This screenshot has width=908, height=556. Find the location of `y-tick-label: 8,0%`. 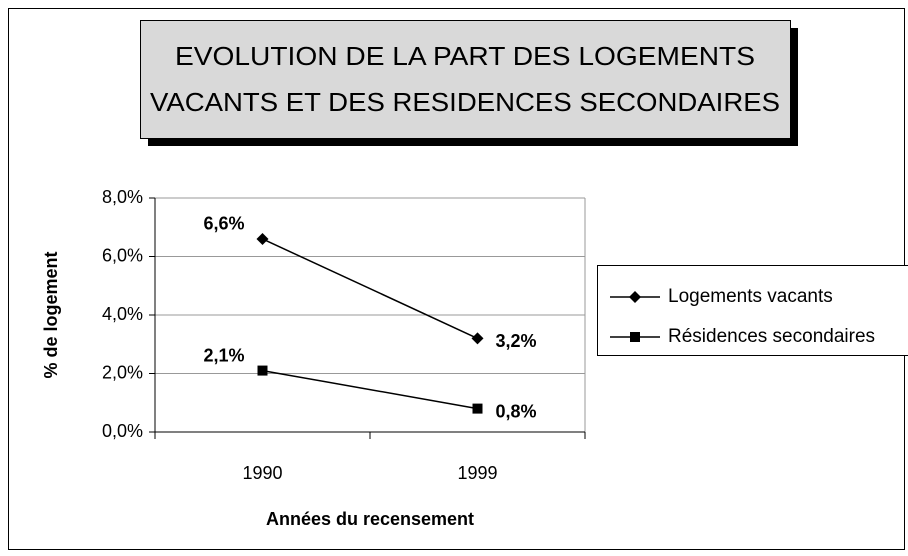

y-tick-label: 8,0% is located at coordinates (122, 197).